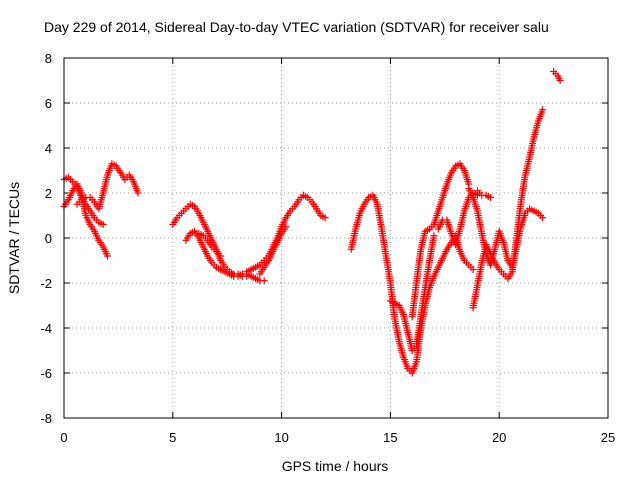 This screenshot has width=640, height=480. What do you see at coordinates (390, 437) in the screenshot?
I see `x-tick-label: 15` at bounding box center [390, 437].